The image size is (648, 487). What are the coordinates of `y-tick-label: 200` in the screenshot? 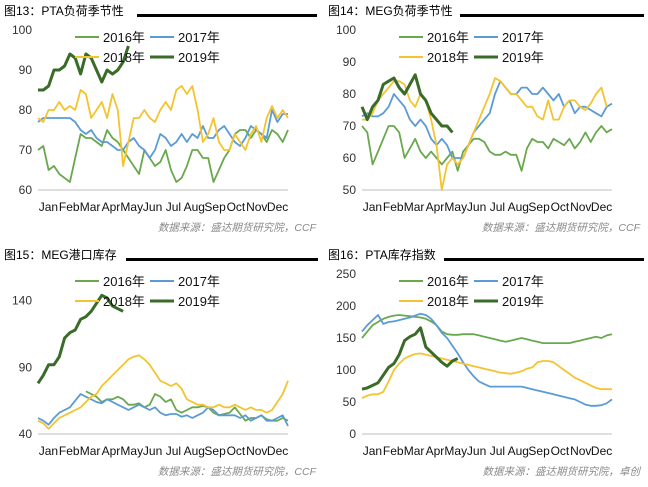 It's located at (346, 306).